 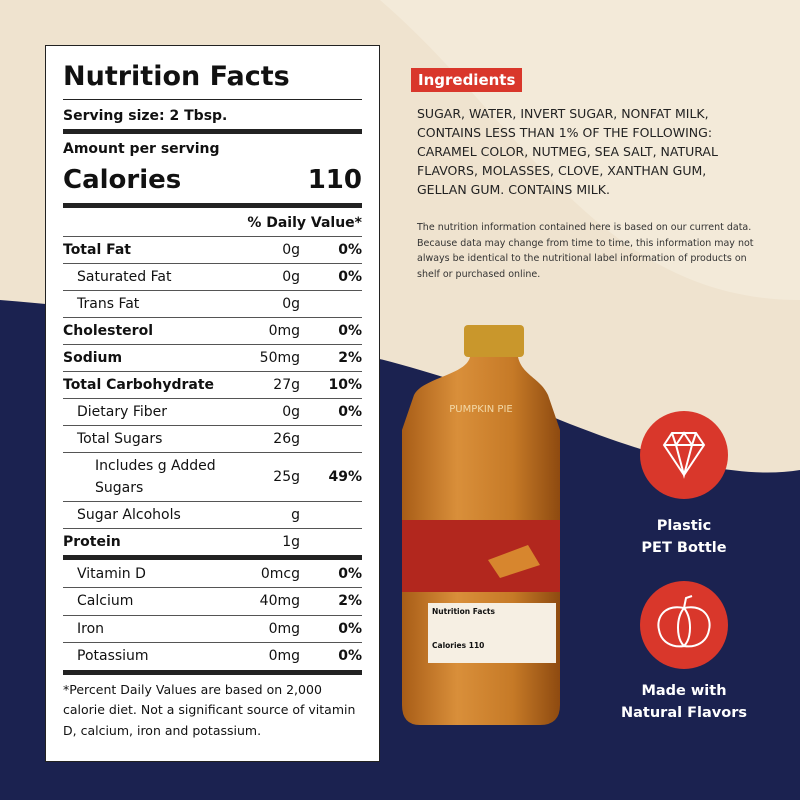 What do you see at coordinates (295, 515) in the screenshot?
I see `nutrient-amount: g` at bounding box center [295, 515].